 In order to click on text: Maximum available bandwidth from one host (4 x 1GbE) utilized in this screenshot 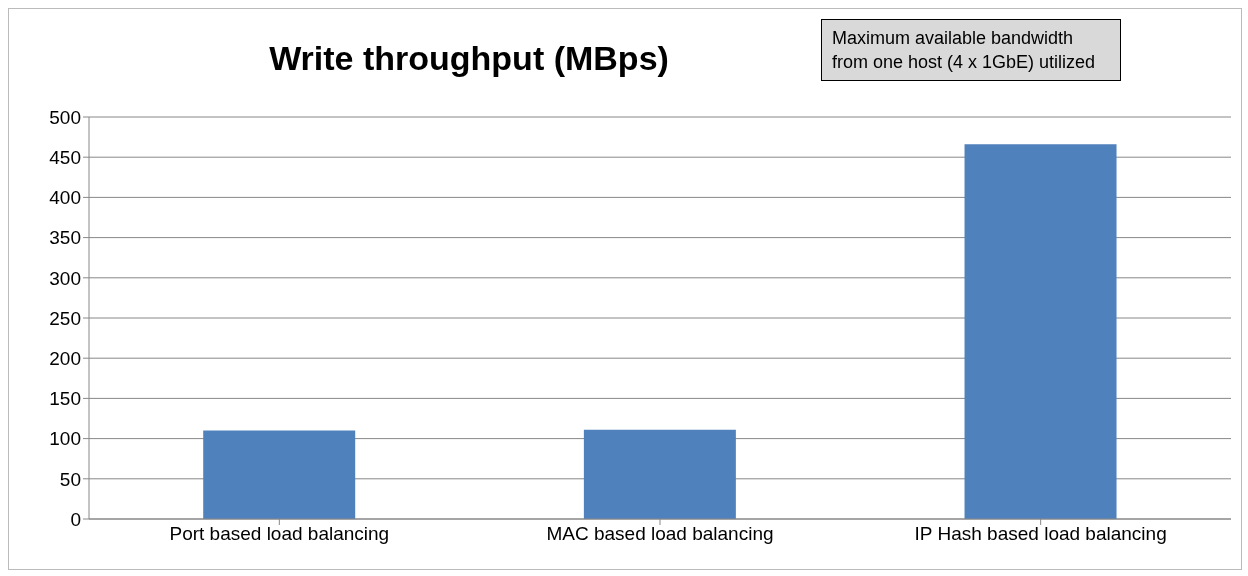, I will do `click(971, 50)`.